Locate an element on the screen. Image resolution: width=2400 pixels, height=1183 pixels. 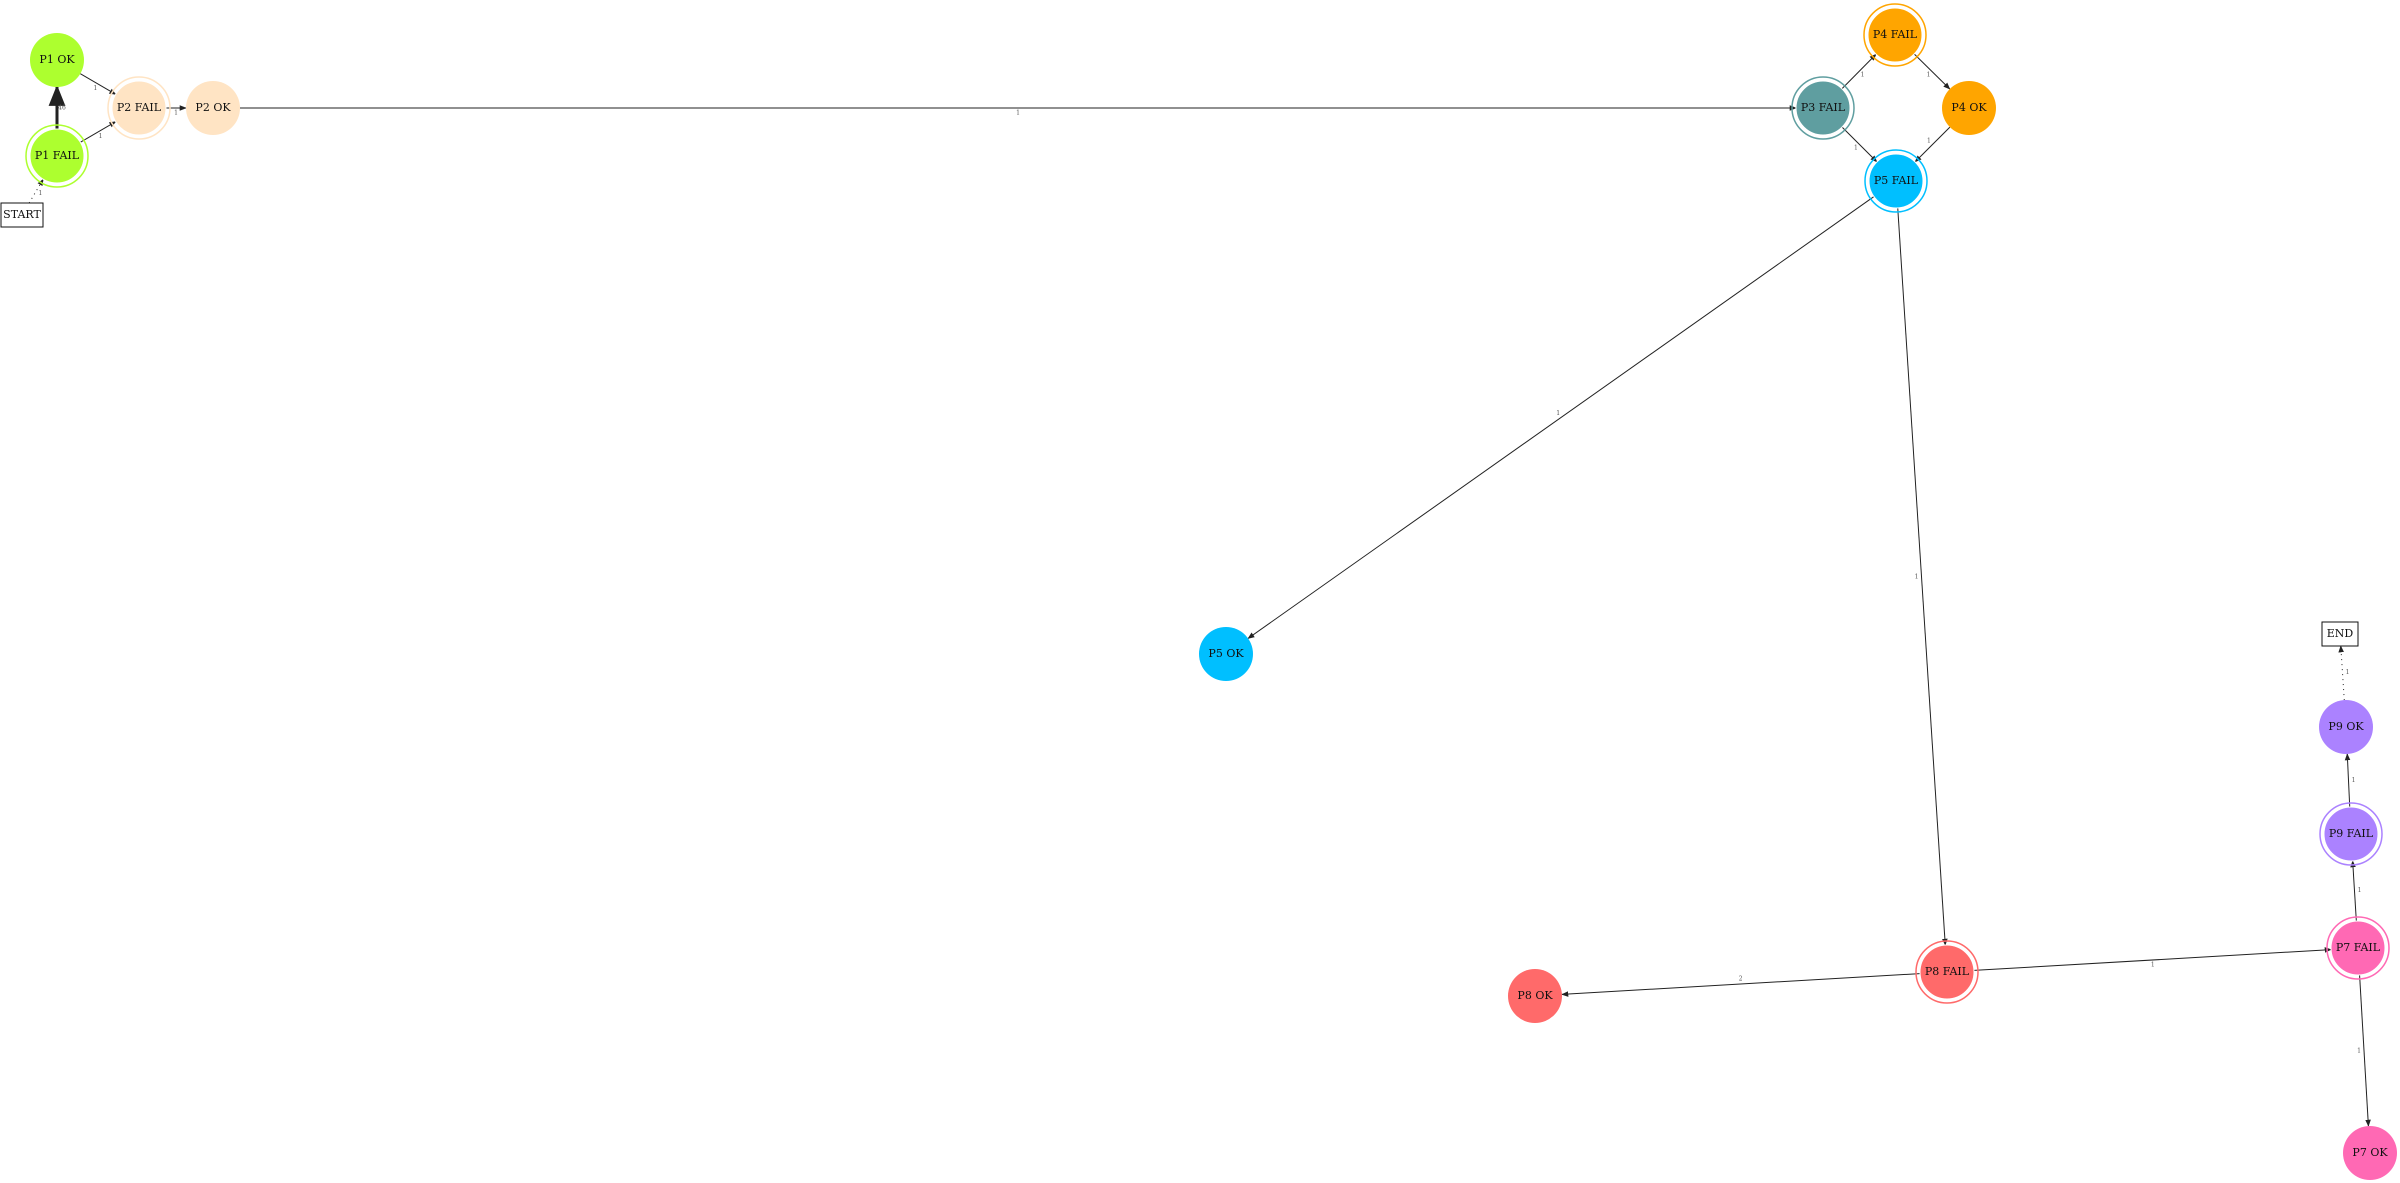
node-p2ok: P2 OK is located at coordinates (213, 108).